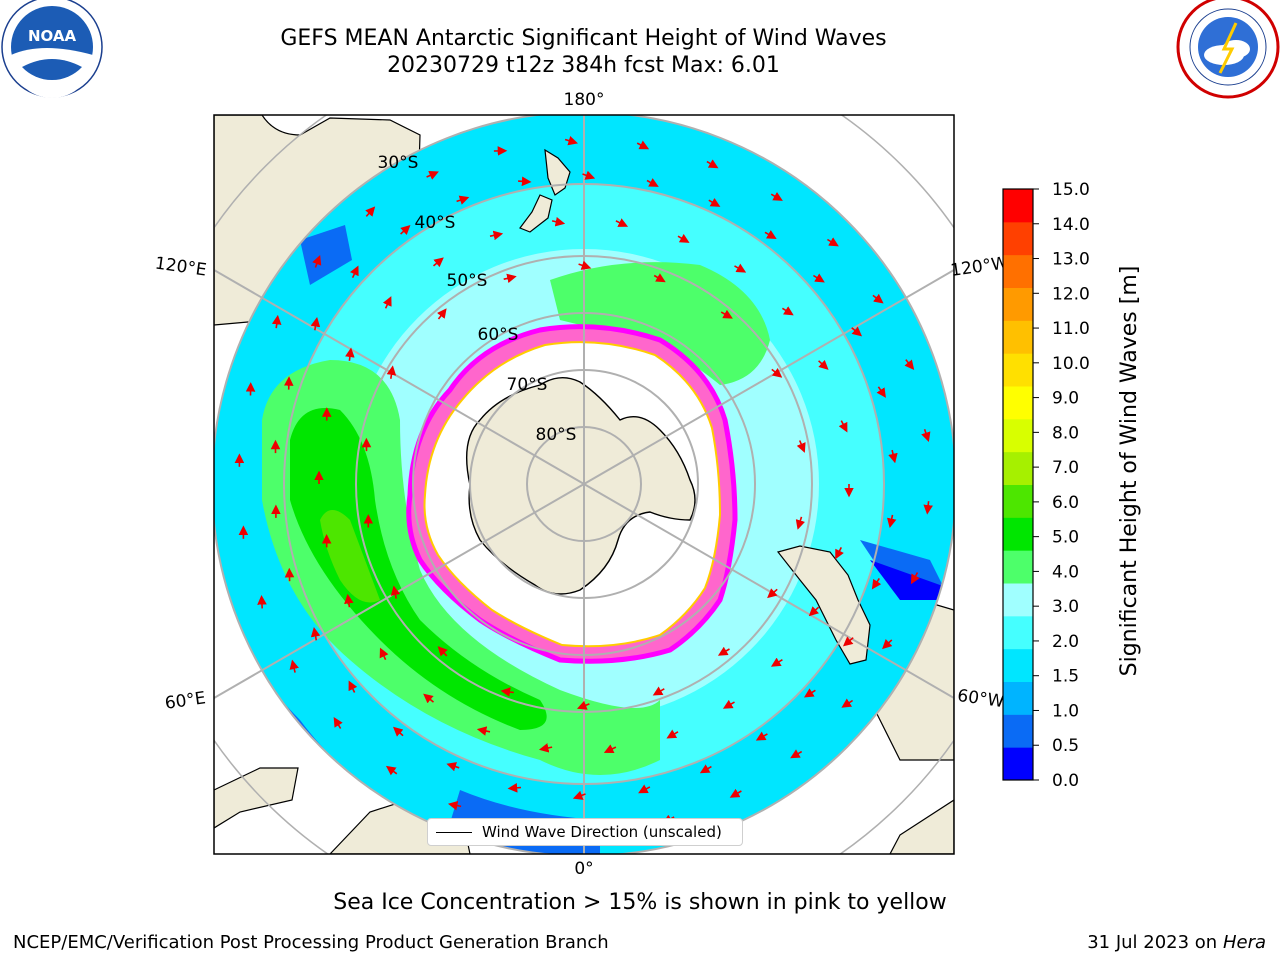  What do you see at coordinates (583, 65) in the screenshot?
I see `chart-subtitle-forecast: 20230729 t12z 384h fcst Max: 6.01` at bounding box center [583, 65].